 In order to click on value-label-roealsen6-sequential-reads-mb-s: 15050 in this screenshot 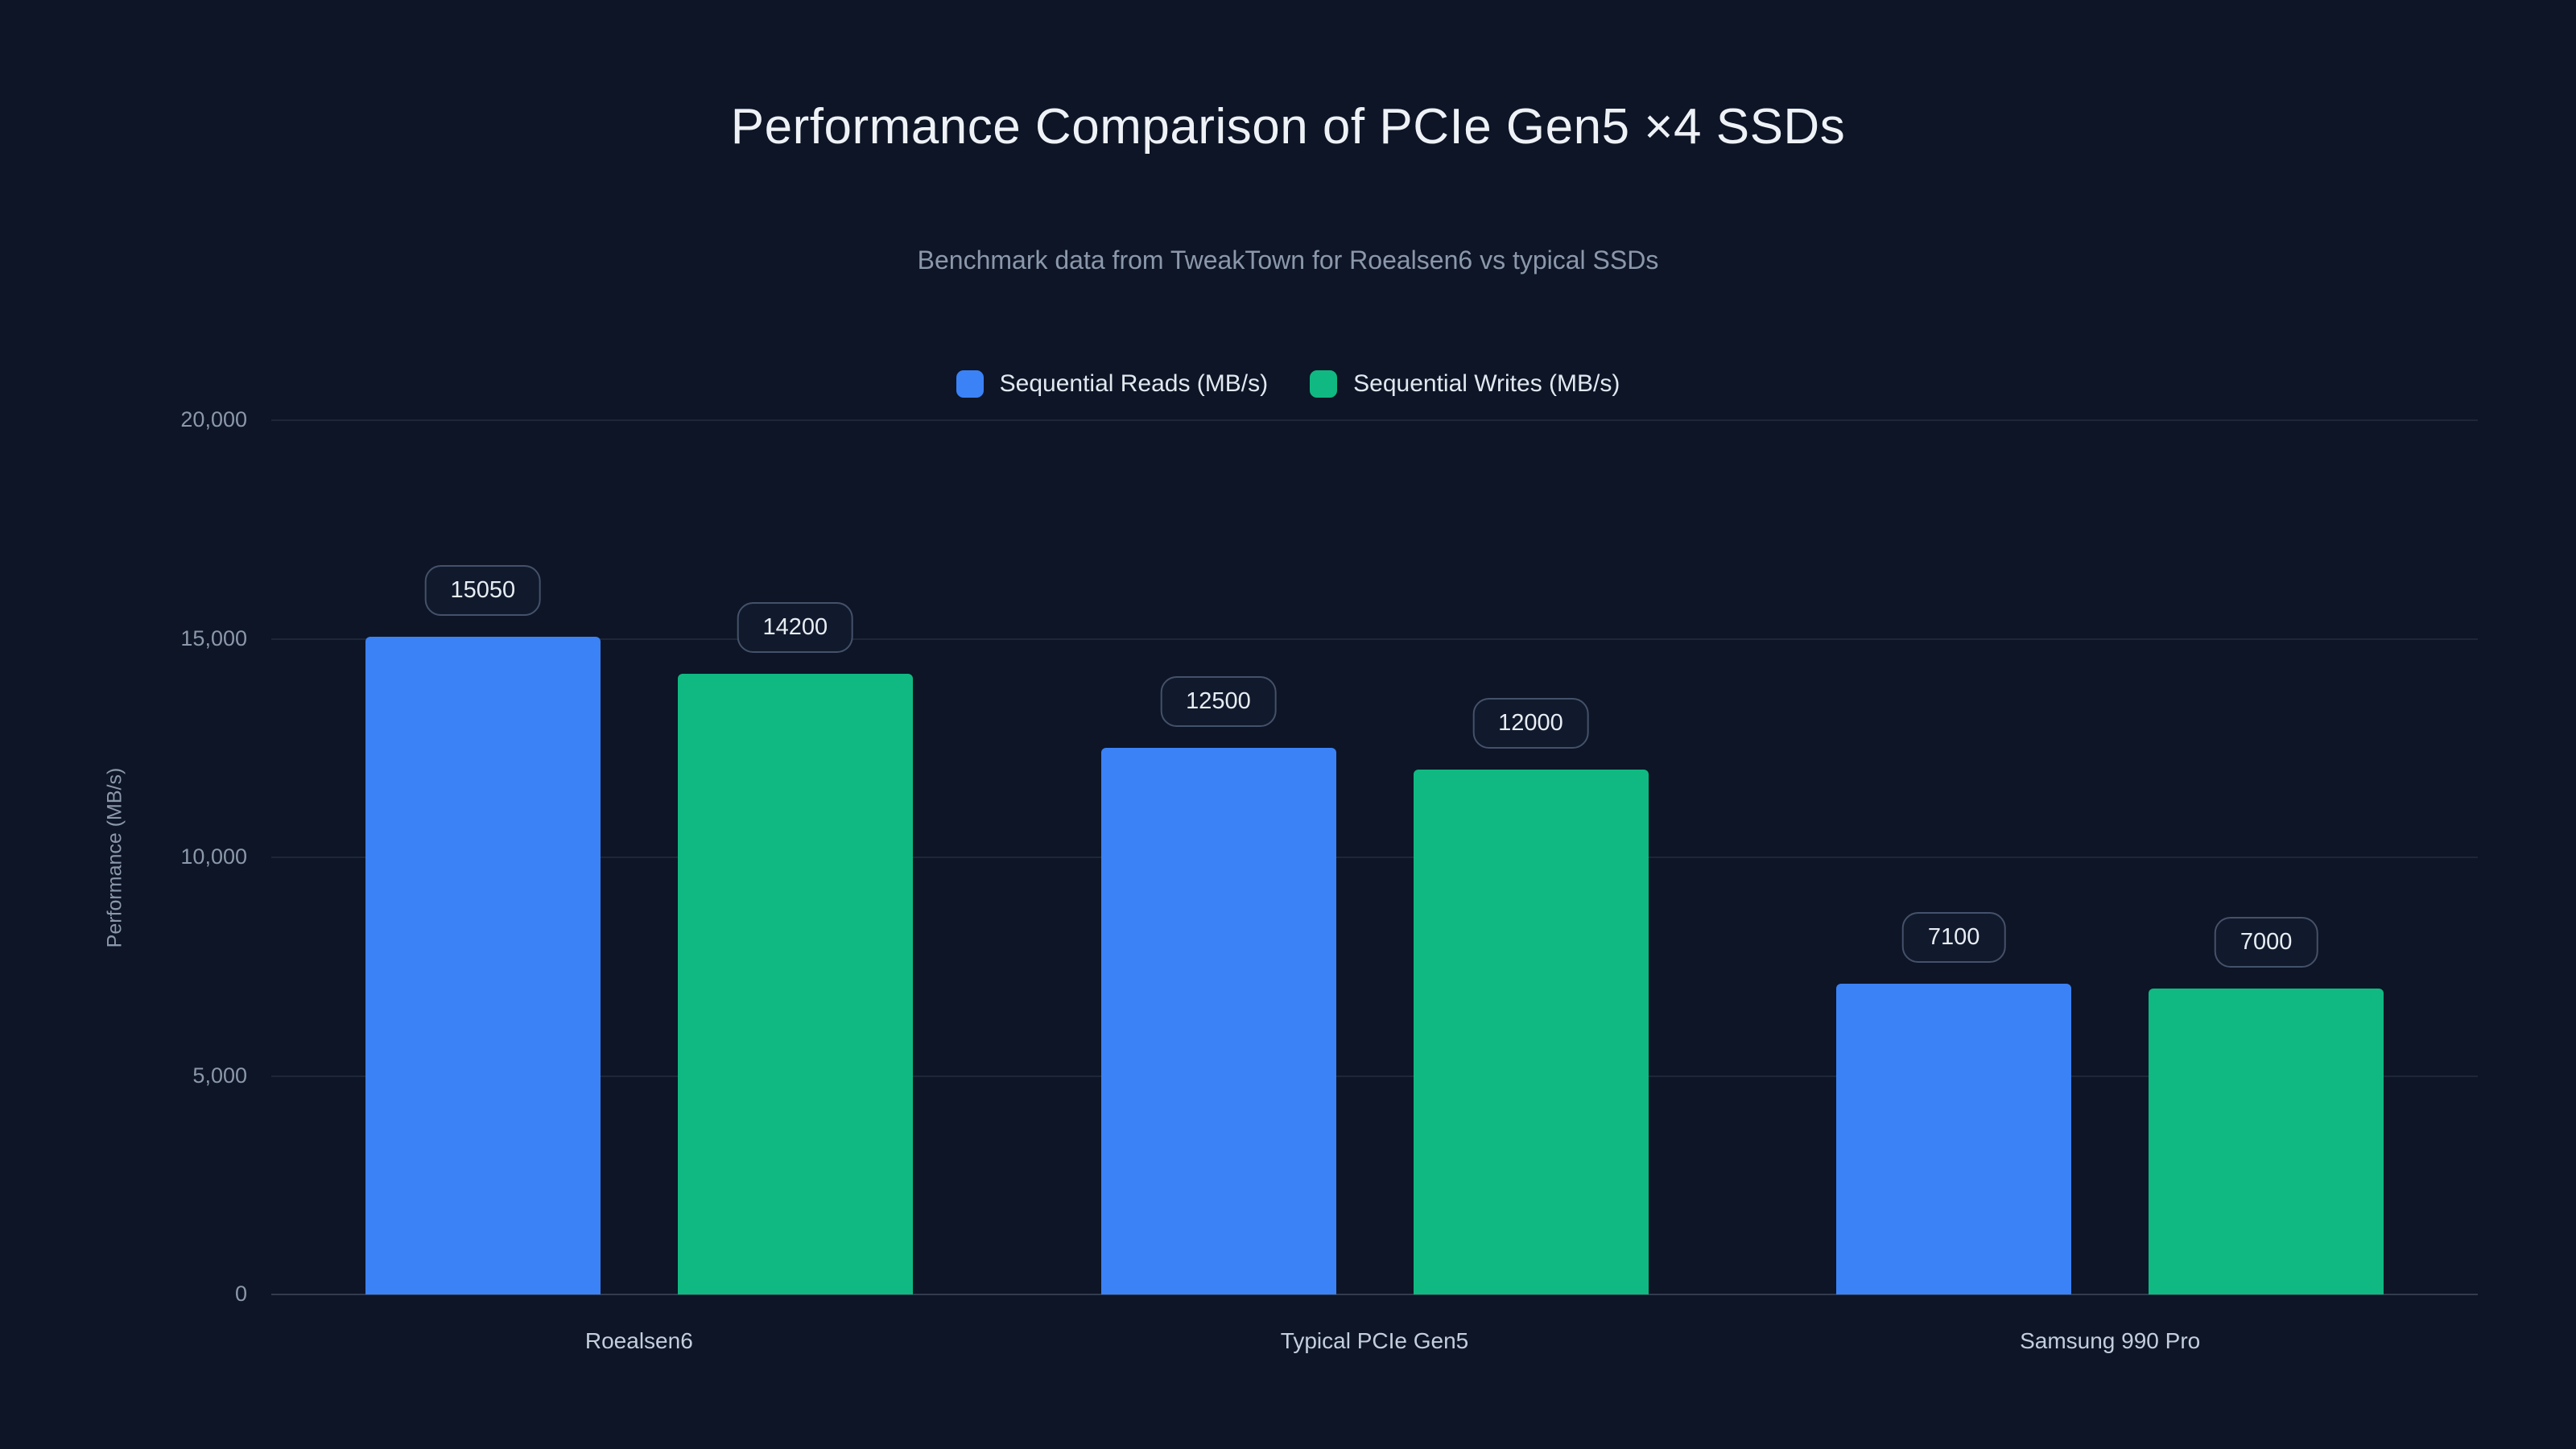, I will do `click(483, 590)`.